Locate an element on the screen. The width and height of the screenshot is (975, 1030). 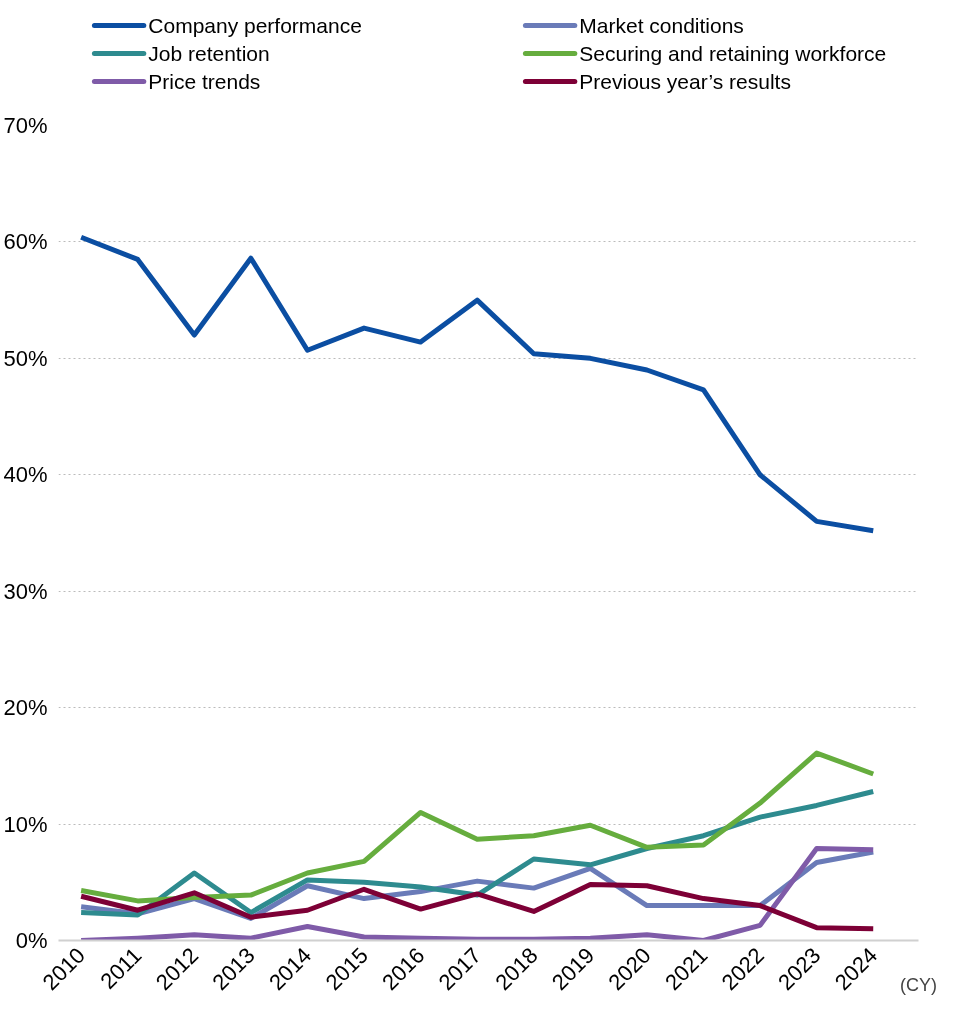
y-tick-label: 30% is located at coordinates (25, 591).